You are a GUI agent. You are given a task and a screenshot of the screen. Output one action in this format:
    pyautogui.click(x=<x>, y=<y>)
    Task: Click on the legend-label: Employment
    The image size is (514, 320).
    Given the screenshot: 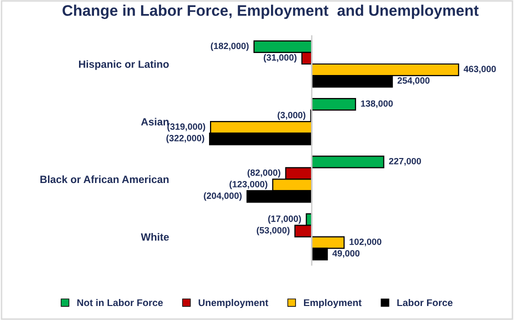 What is the action you would take?
    pyautogui.click(x=333, y=303)
    